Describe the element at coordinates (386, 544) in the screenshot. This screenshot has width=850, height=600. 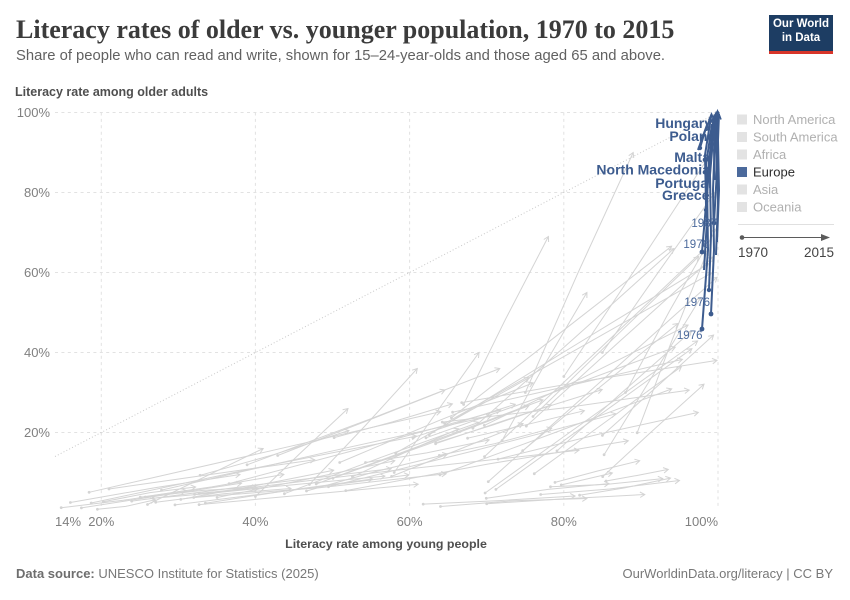
I see `svg-text:Literacy rate among young peop: Literacy rate among young people` at that location.